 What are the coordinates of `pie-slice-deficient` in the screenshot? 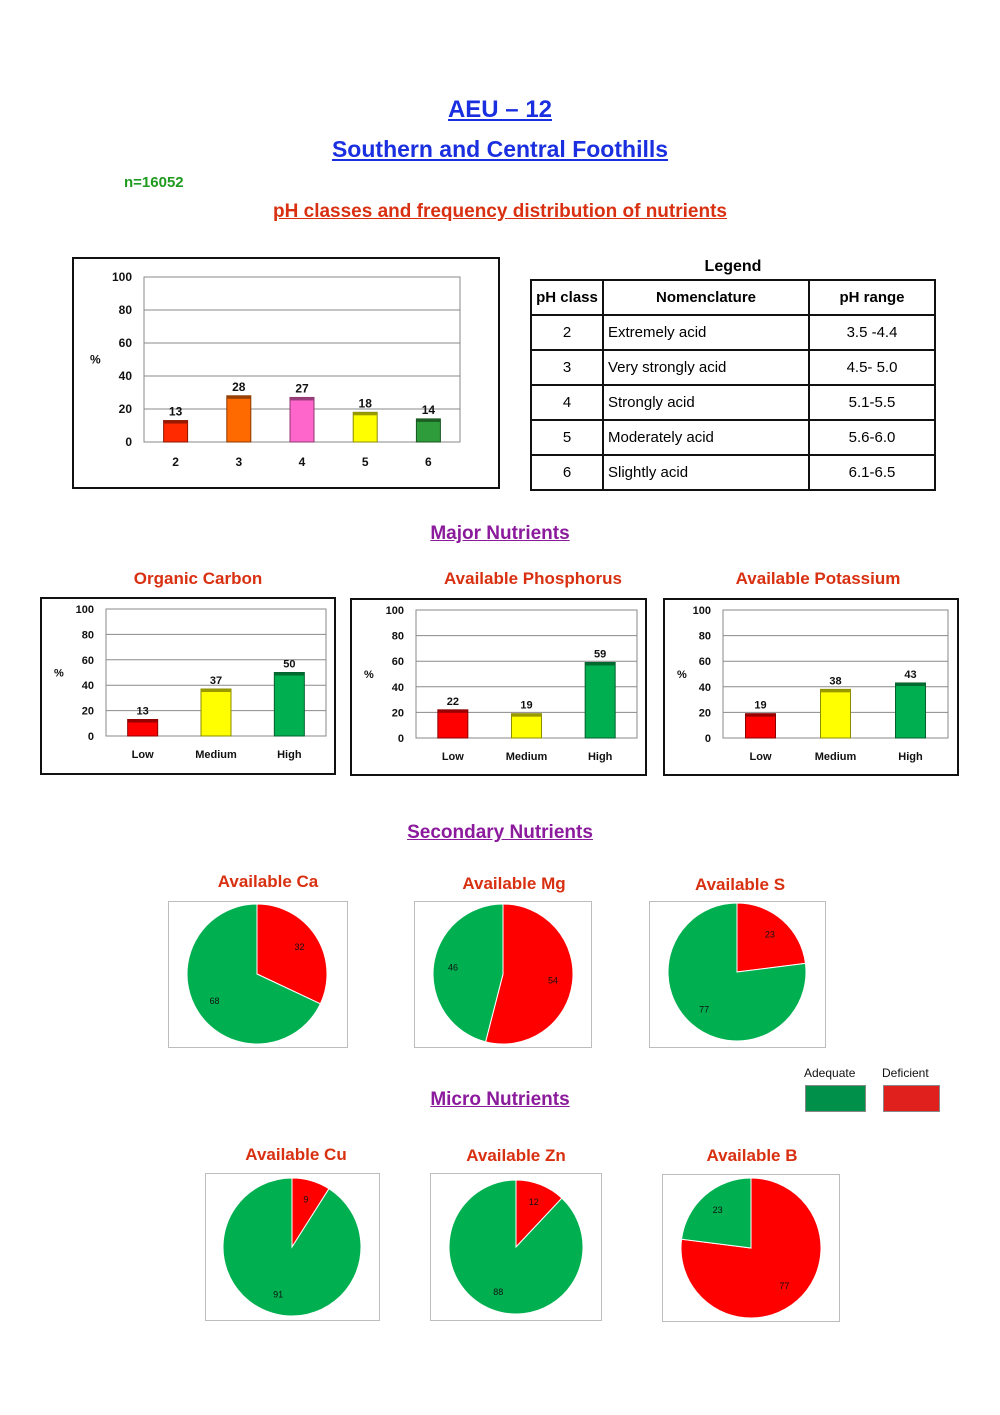 It's located at (292, 954).